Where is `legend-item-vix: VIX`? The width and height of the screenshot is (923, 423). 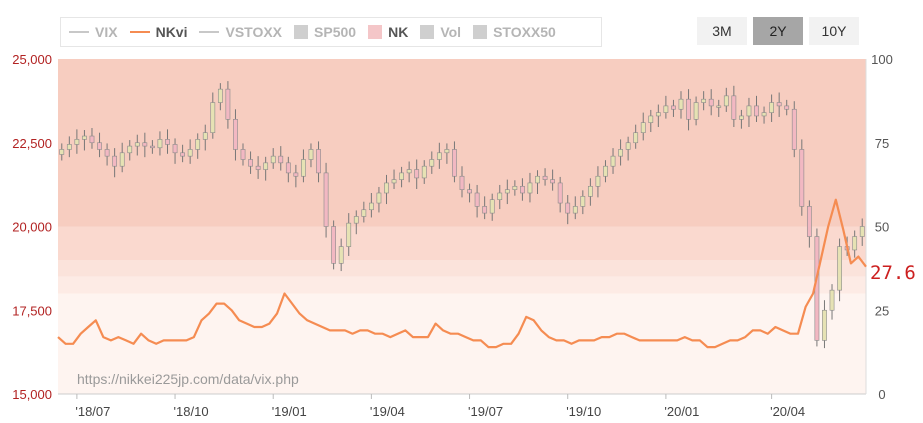
legend-item-vix: VIX is located at coordinates (93, 32).